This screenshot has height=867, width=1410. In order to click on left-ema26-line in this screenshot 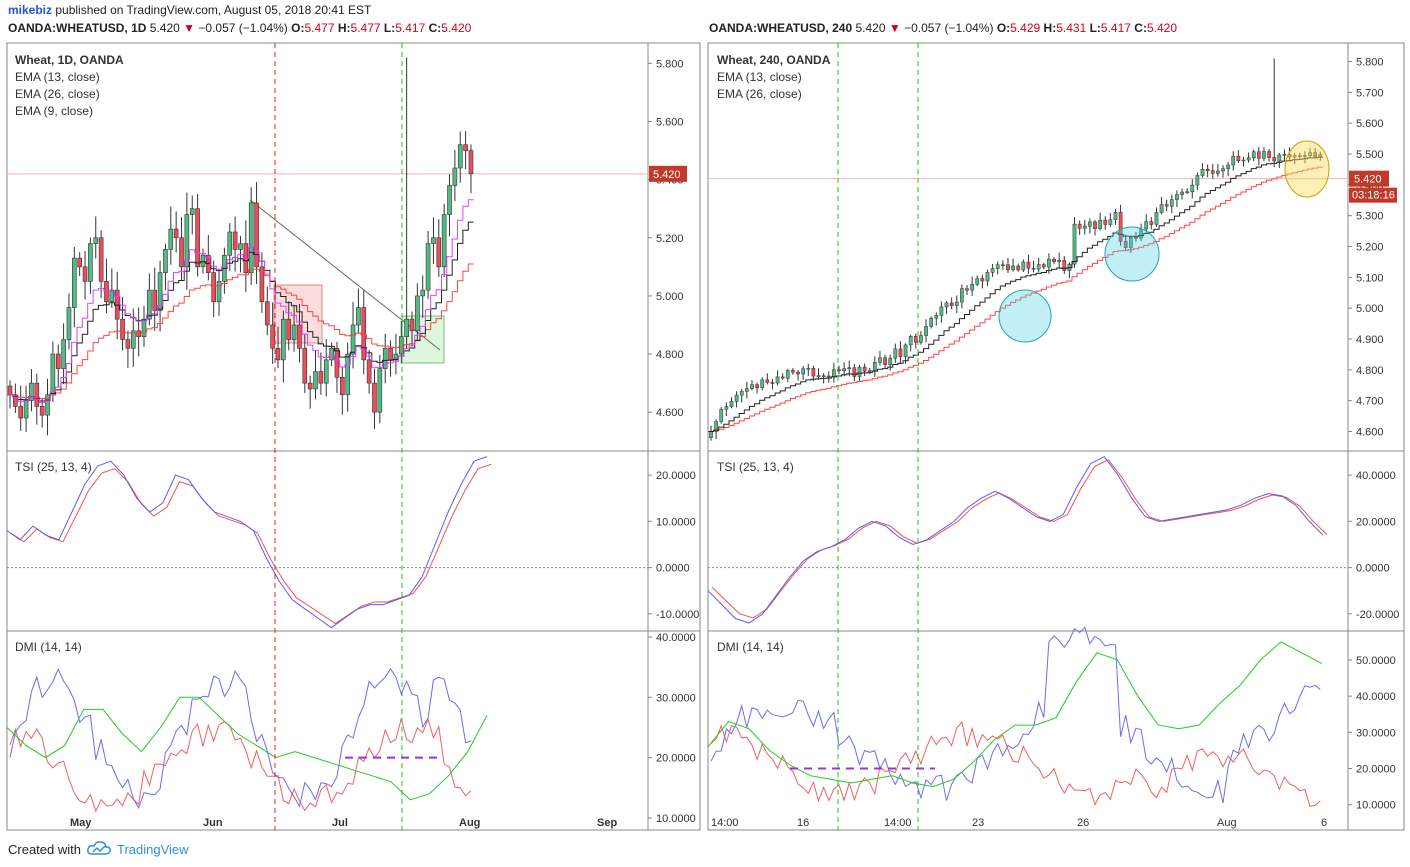, I will do `click(240, 331)`.